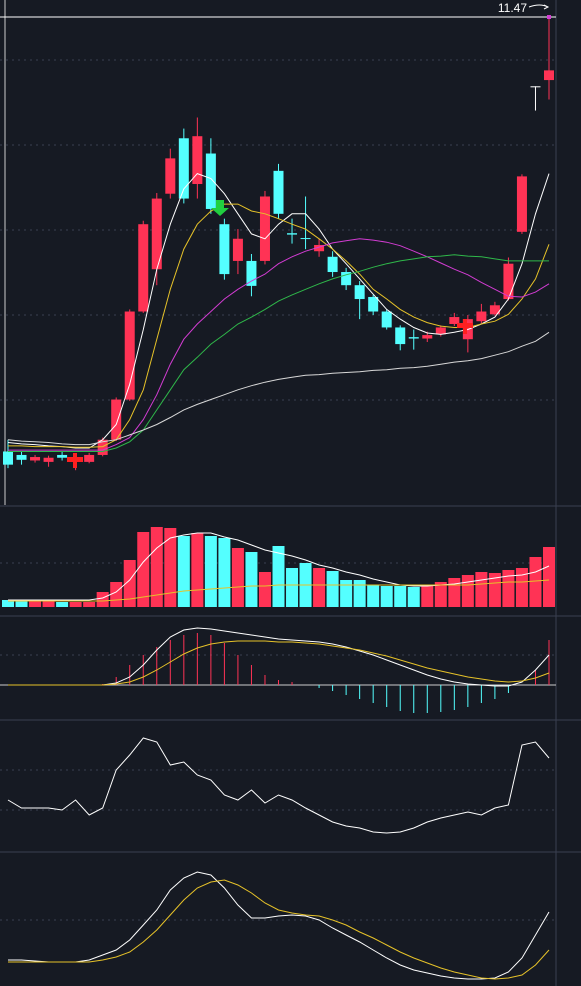 The width and height of the screenshot is (581, 986). What do you see at coordinates (512, 8) in the screenshot?
I see `price-label: 11.47` at bounding box center [512, 8].